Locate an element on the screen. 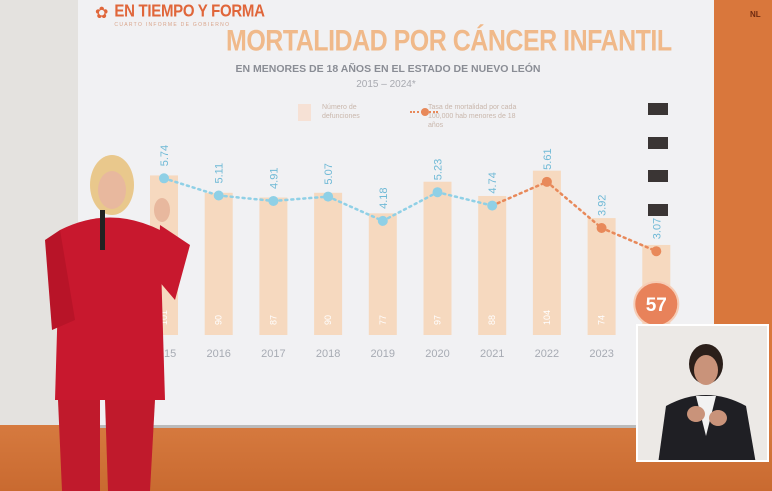 The height and width of the screenshot is (491, 772). corner-logo: NL is located at coordinates (755, 14).